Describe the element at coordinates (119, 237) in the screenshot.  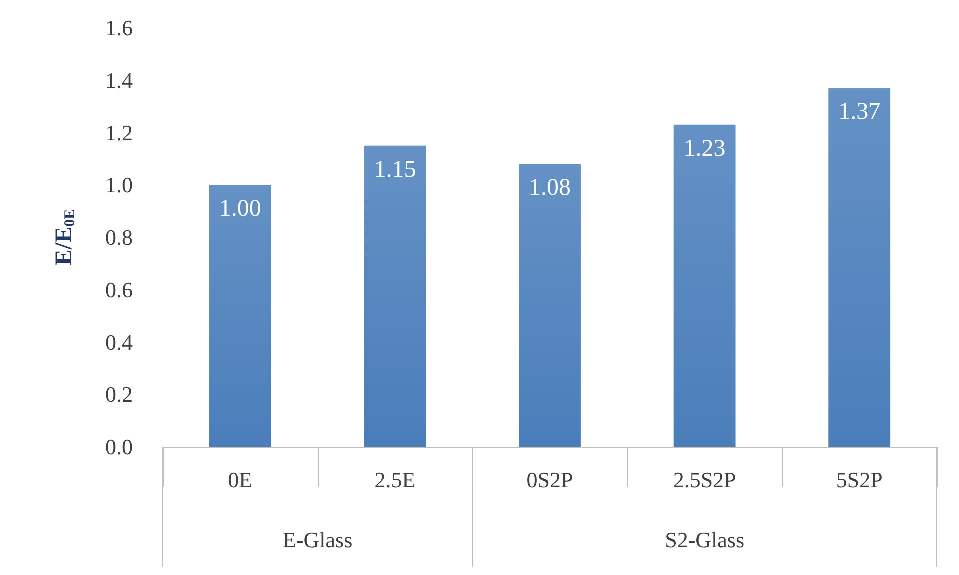
I see `y-tick-label: 0.8` at that location.